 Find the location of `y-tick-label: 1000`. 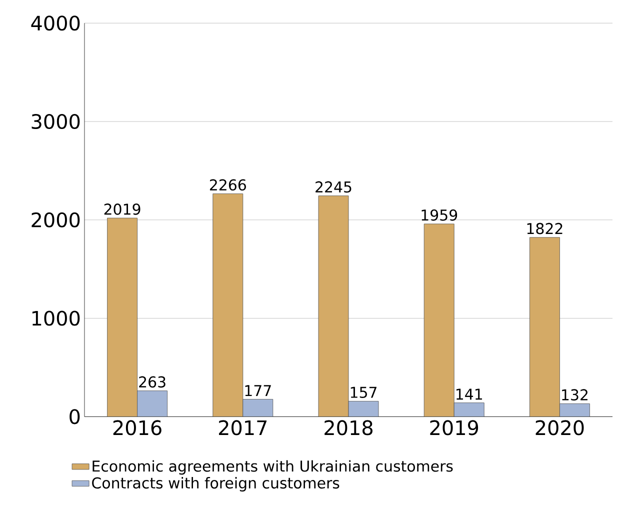

y-tick-label: 1000 is located at coordinates (56, 318).